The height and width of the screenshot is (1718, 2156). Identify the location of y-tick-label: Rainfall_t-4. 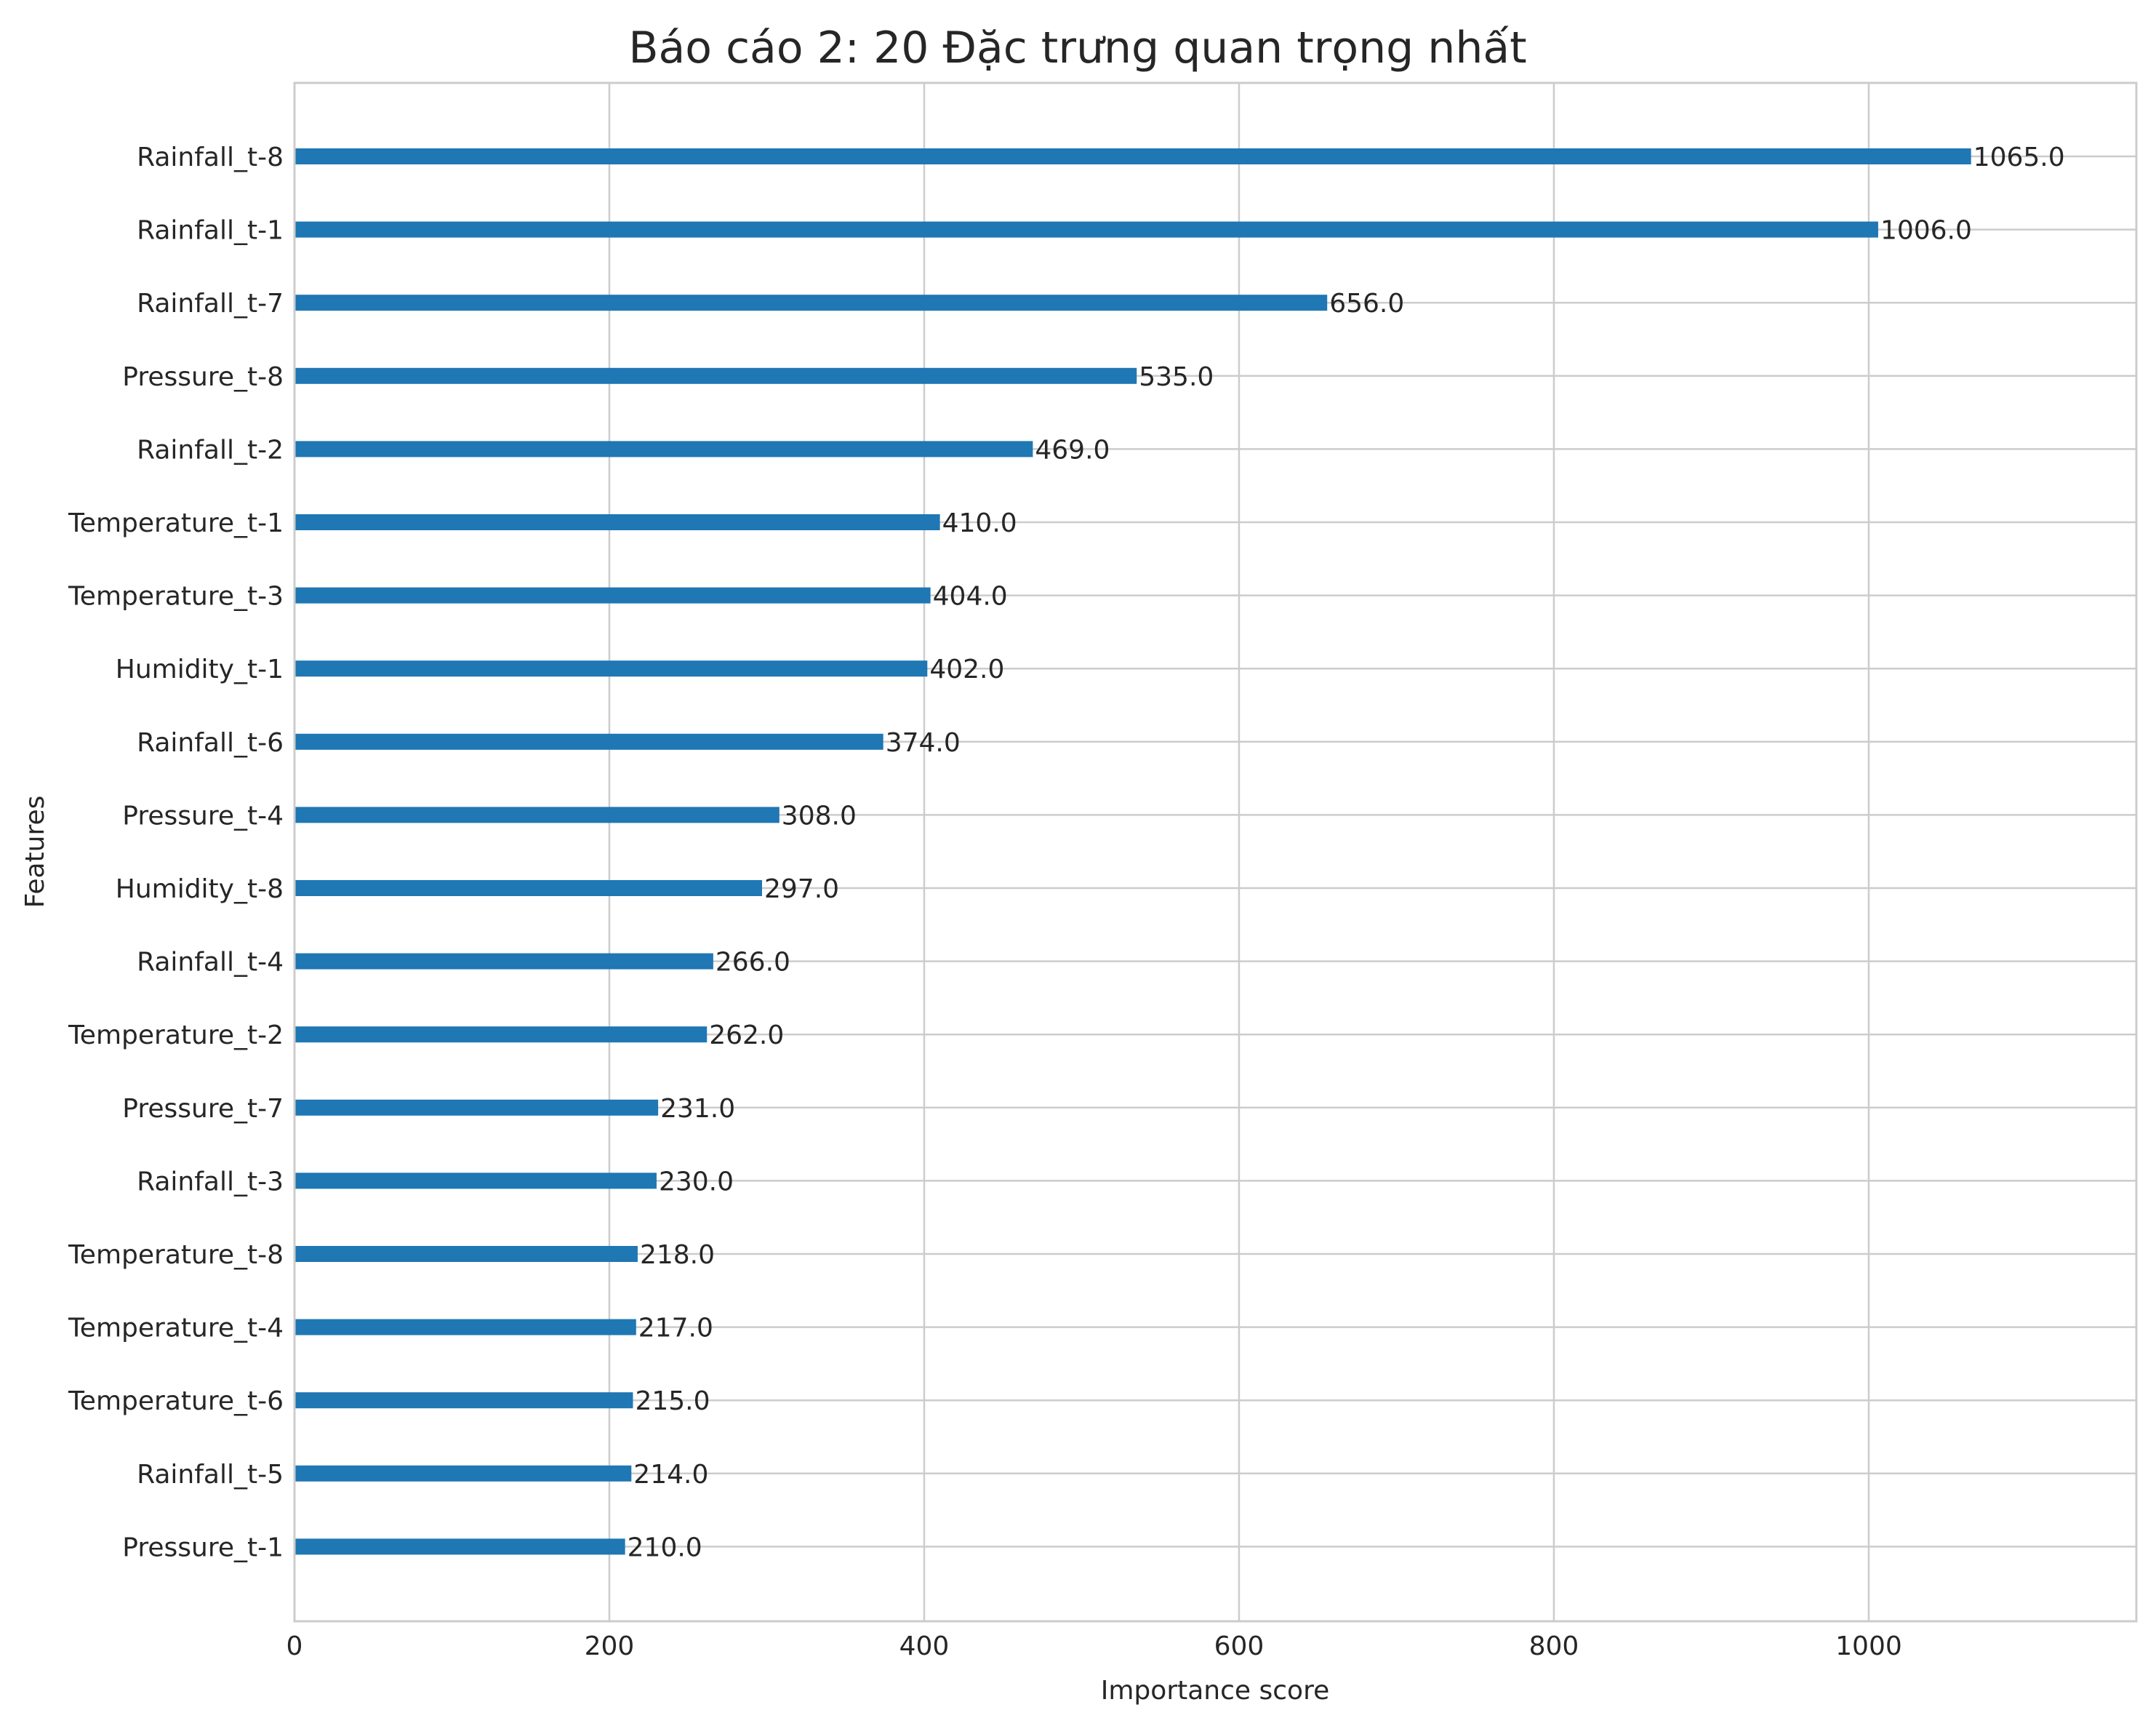
(210, 963).